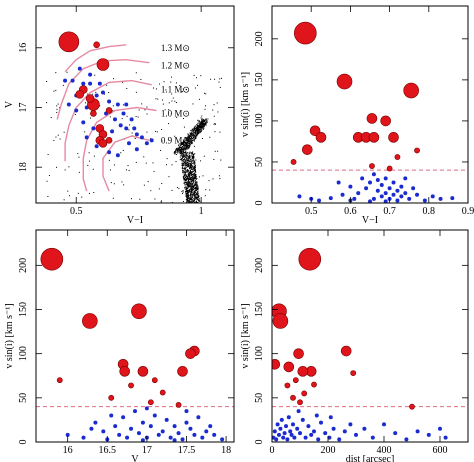 Image resolution: width=474 pixels, height=462 pixels. Describe the element at coordinates (23, 442) in the screenshot. I see `y-tick-label: 0` at that location.